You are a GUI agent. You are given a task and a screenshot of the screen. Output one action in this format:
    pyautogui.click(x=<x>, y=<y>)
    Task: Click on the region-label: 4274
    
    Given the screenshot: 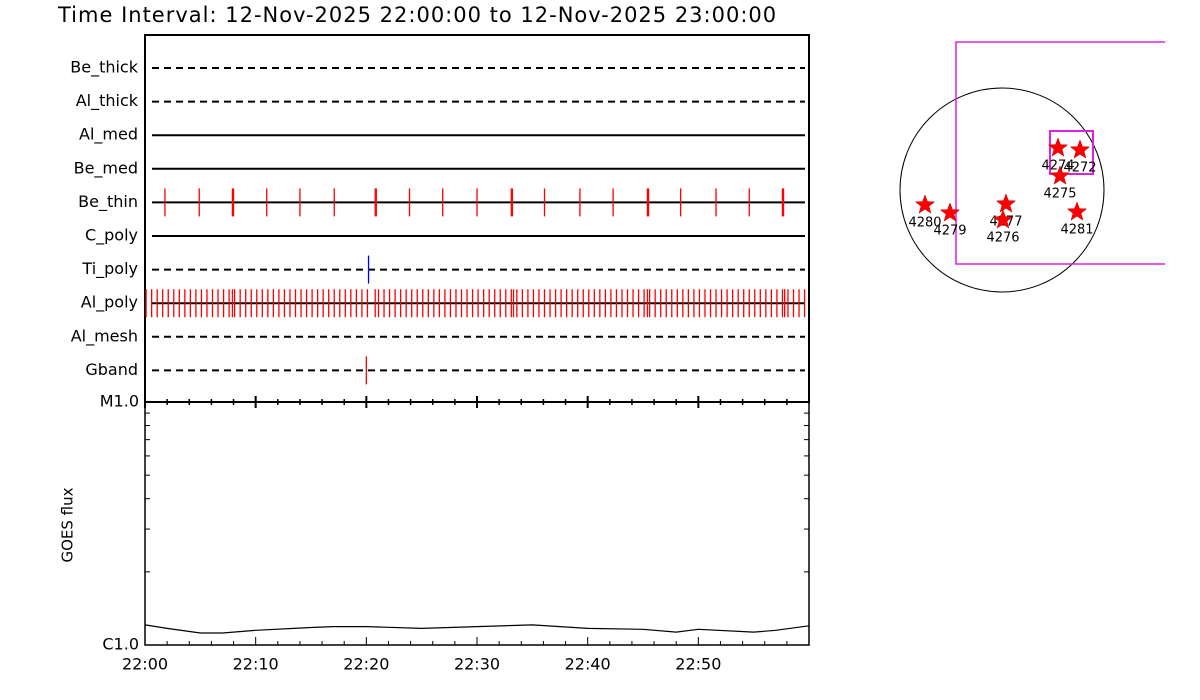 What is the action you would take?
    pyautogui.click(x=1057, y=166)
    